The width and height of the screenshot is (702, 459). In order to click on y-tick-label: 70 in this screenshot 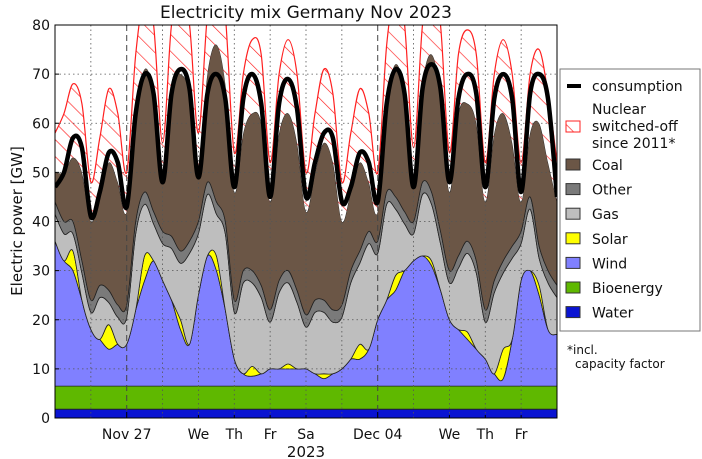, I will do `click(41, 75)`.